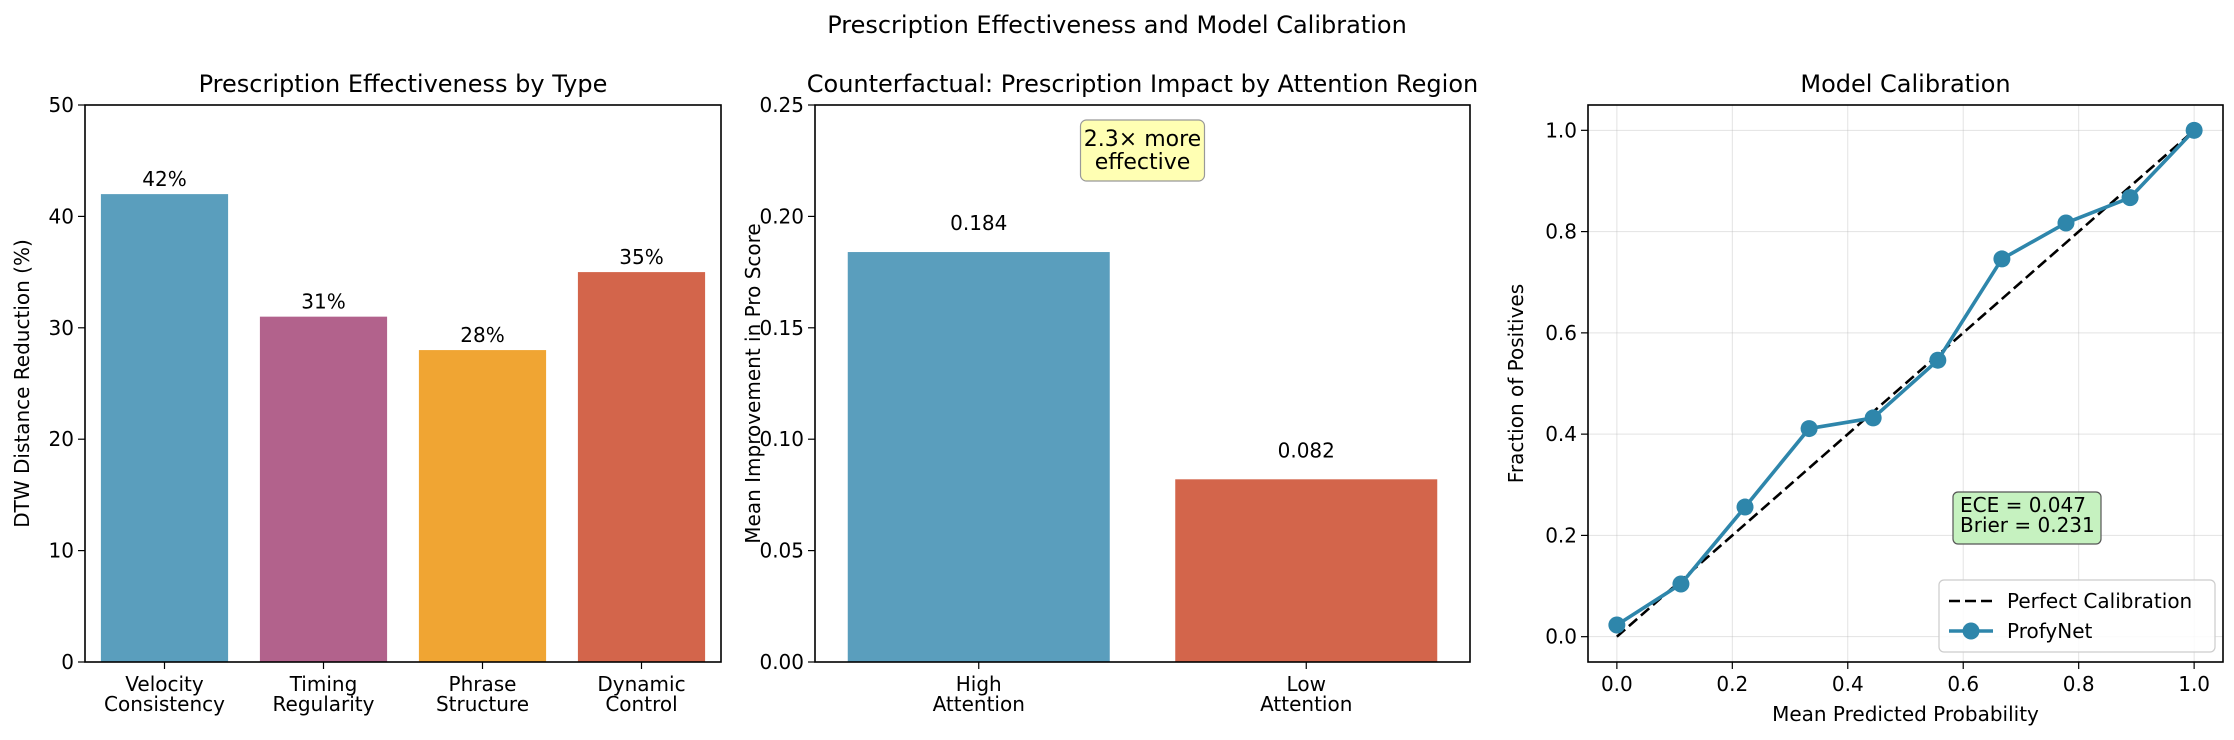 The width and height of the screenshot is (2234, 740). Describe the element at coordinates (781, 105) in the screenshot. I see `y-tick-label: 0.25` at that location.